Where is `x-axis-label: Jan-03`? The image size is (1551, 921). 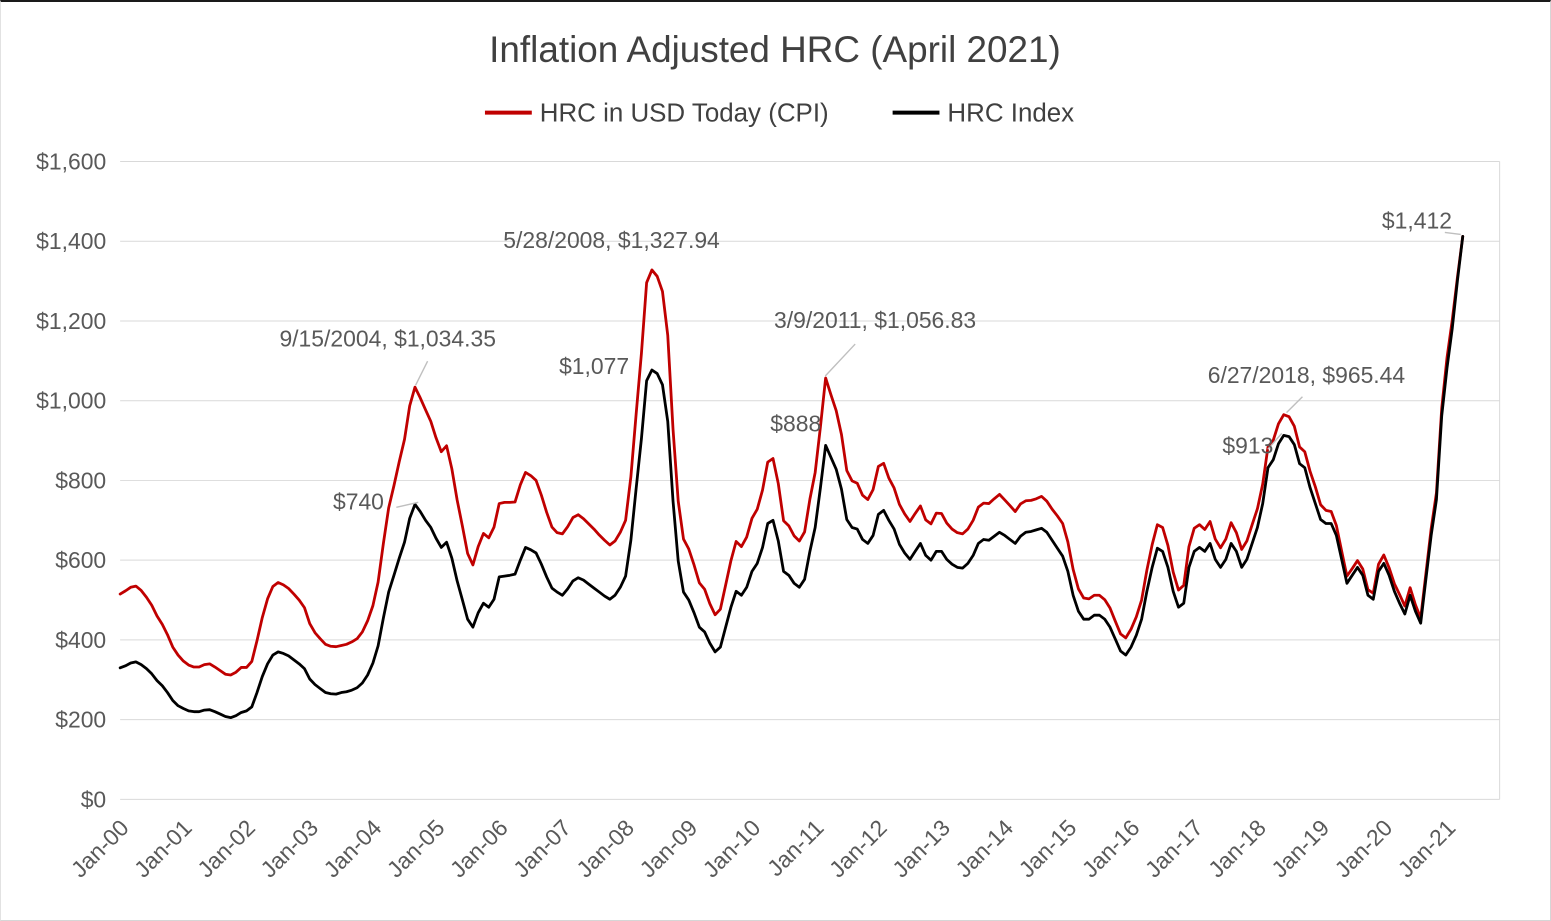
x-axis-label: Jan-03 is located at coordinates (289, 848).